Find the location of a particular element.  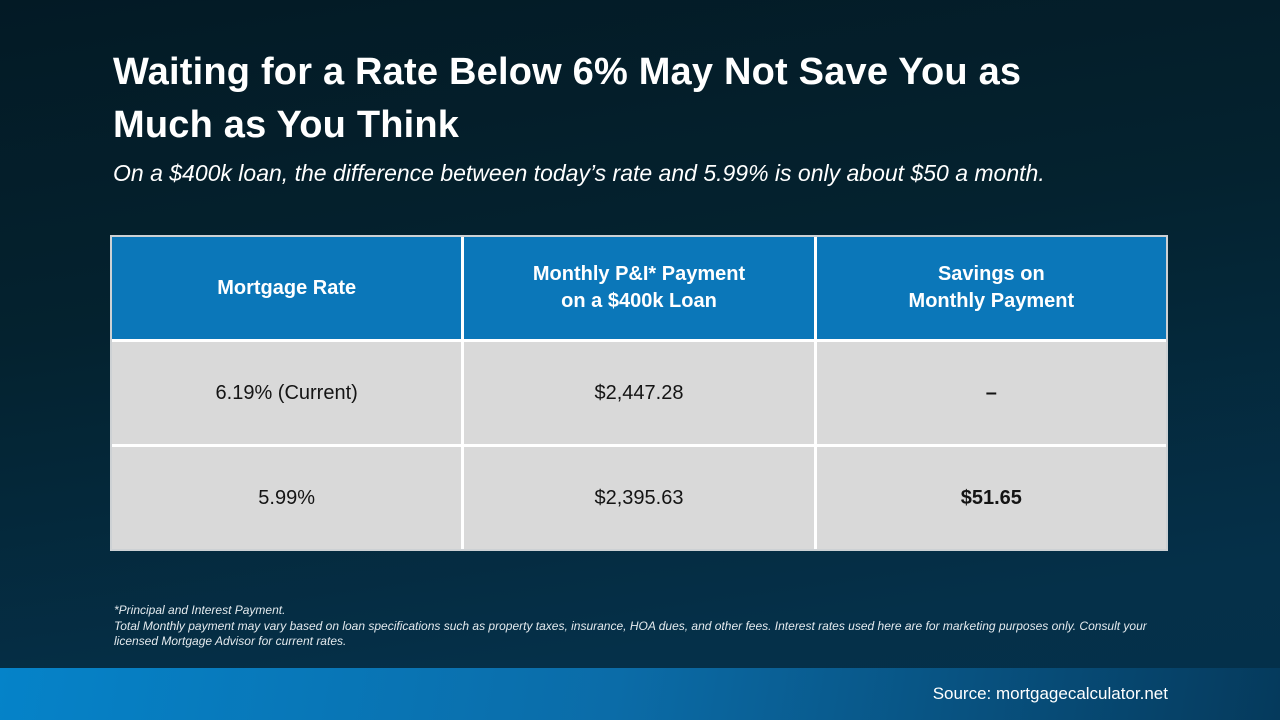

footer-bar: Source: mortgagecalculator.net is located at coordinates (640, 694).